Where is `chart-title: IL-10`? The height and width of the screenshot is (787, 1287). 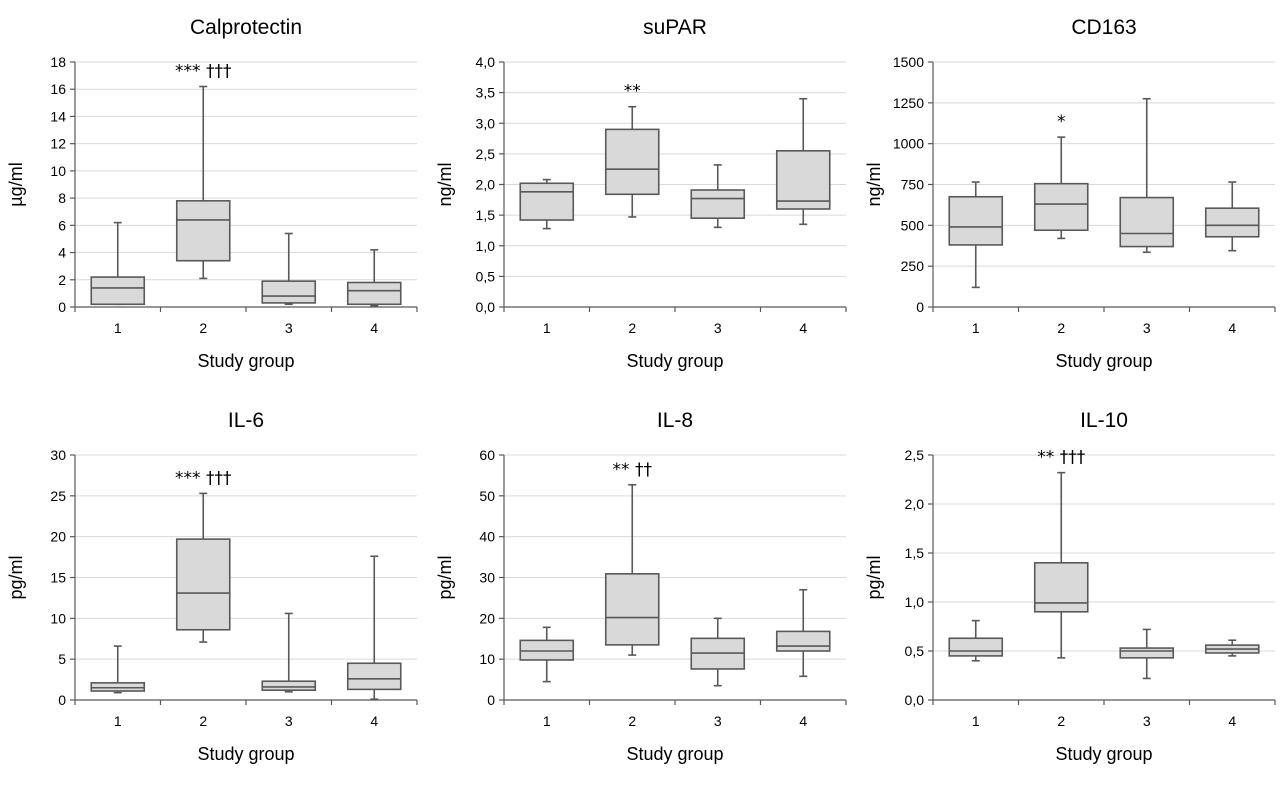 chart-title: IL-10 is located at coordinates (1104, 420).